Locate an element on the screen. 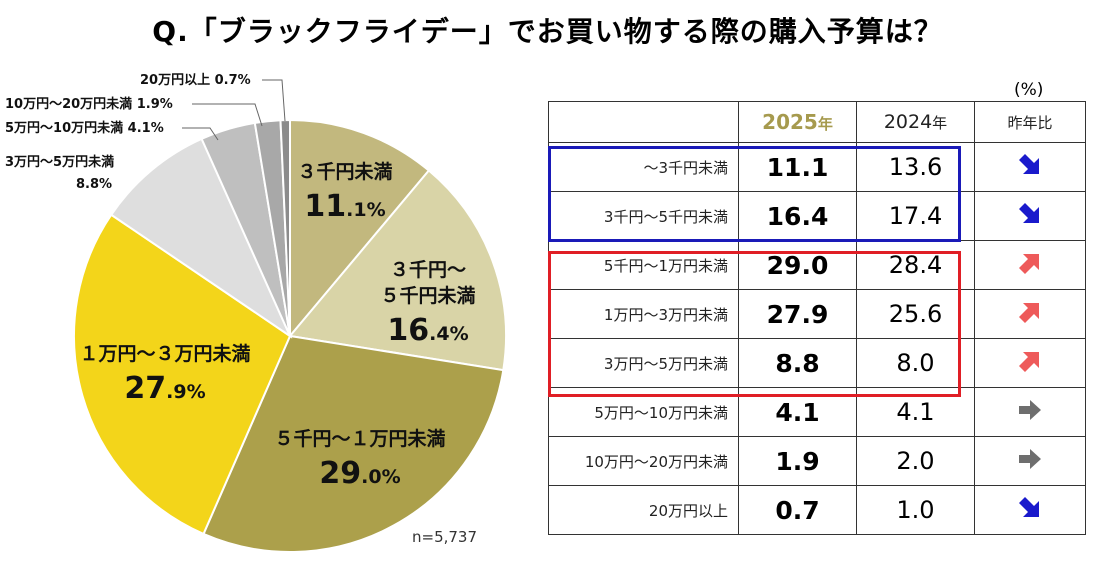  pie-slice-label: ３千円～ ５千円未満 16.4% is located at coordinates (427, 303).